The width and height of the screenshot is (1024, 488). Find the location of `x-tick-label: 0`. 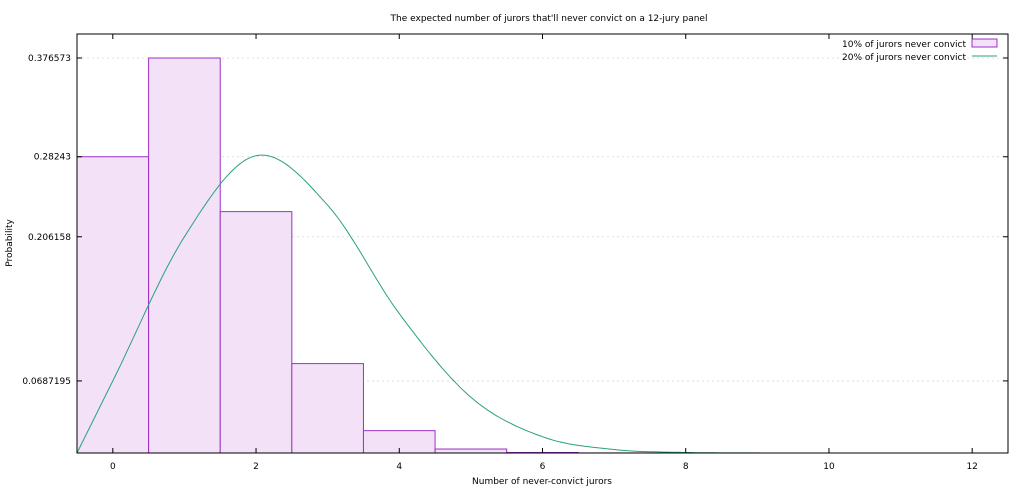

x-tick-label: 0 is located at coordinates (113, 467).